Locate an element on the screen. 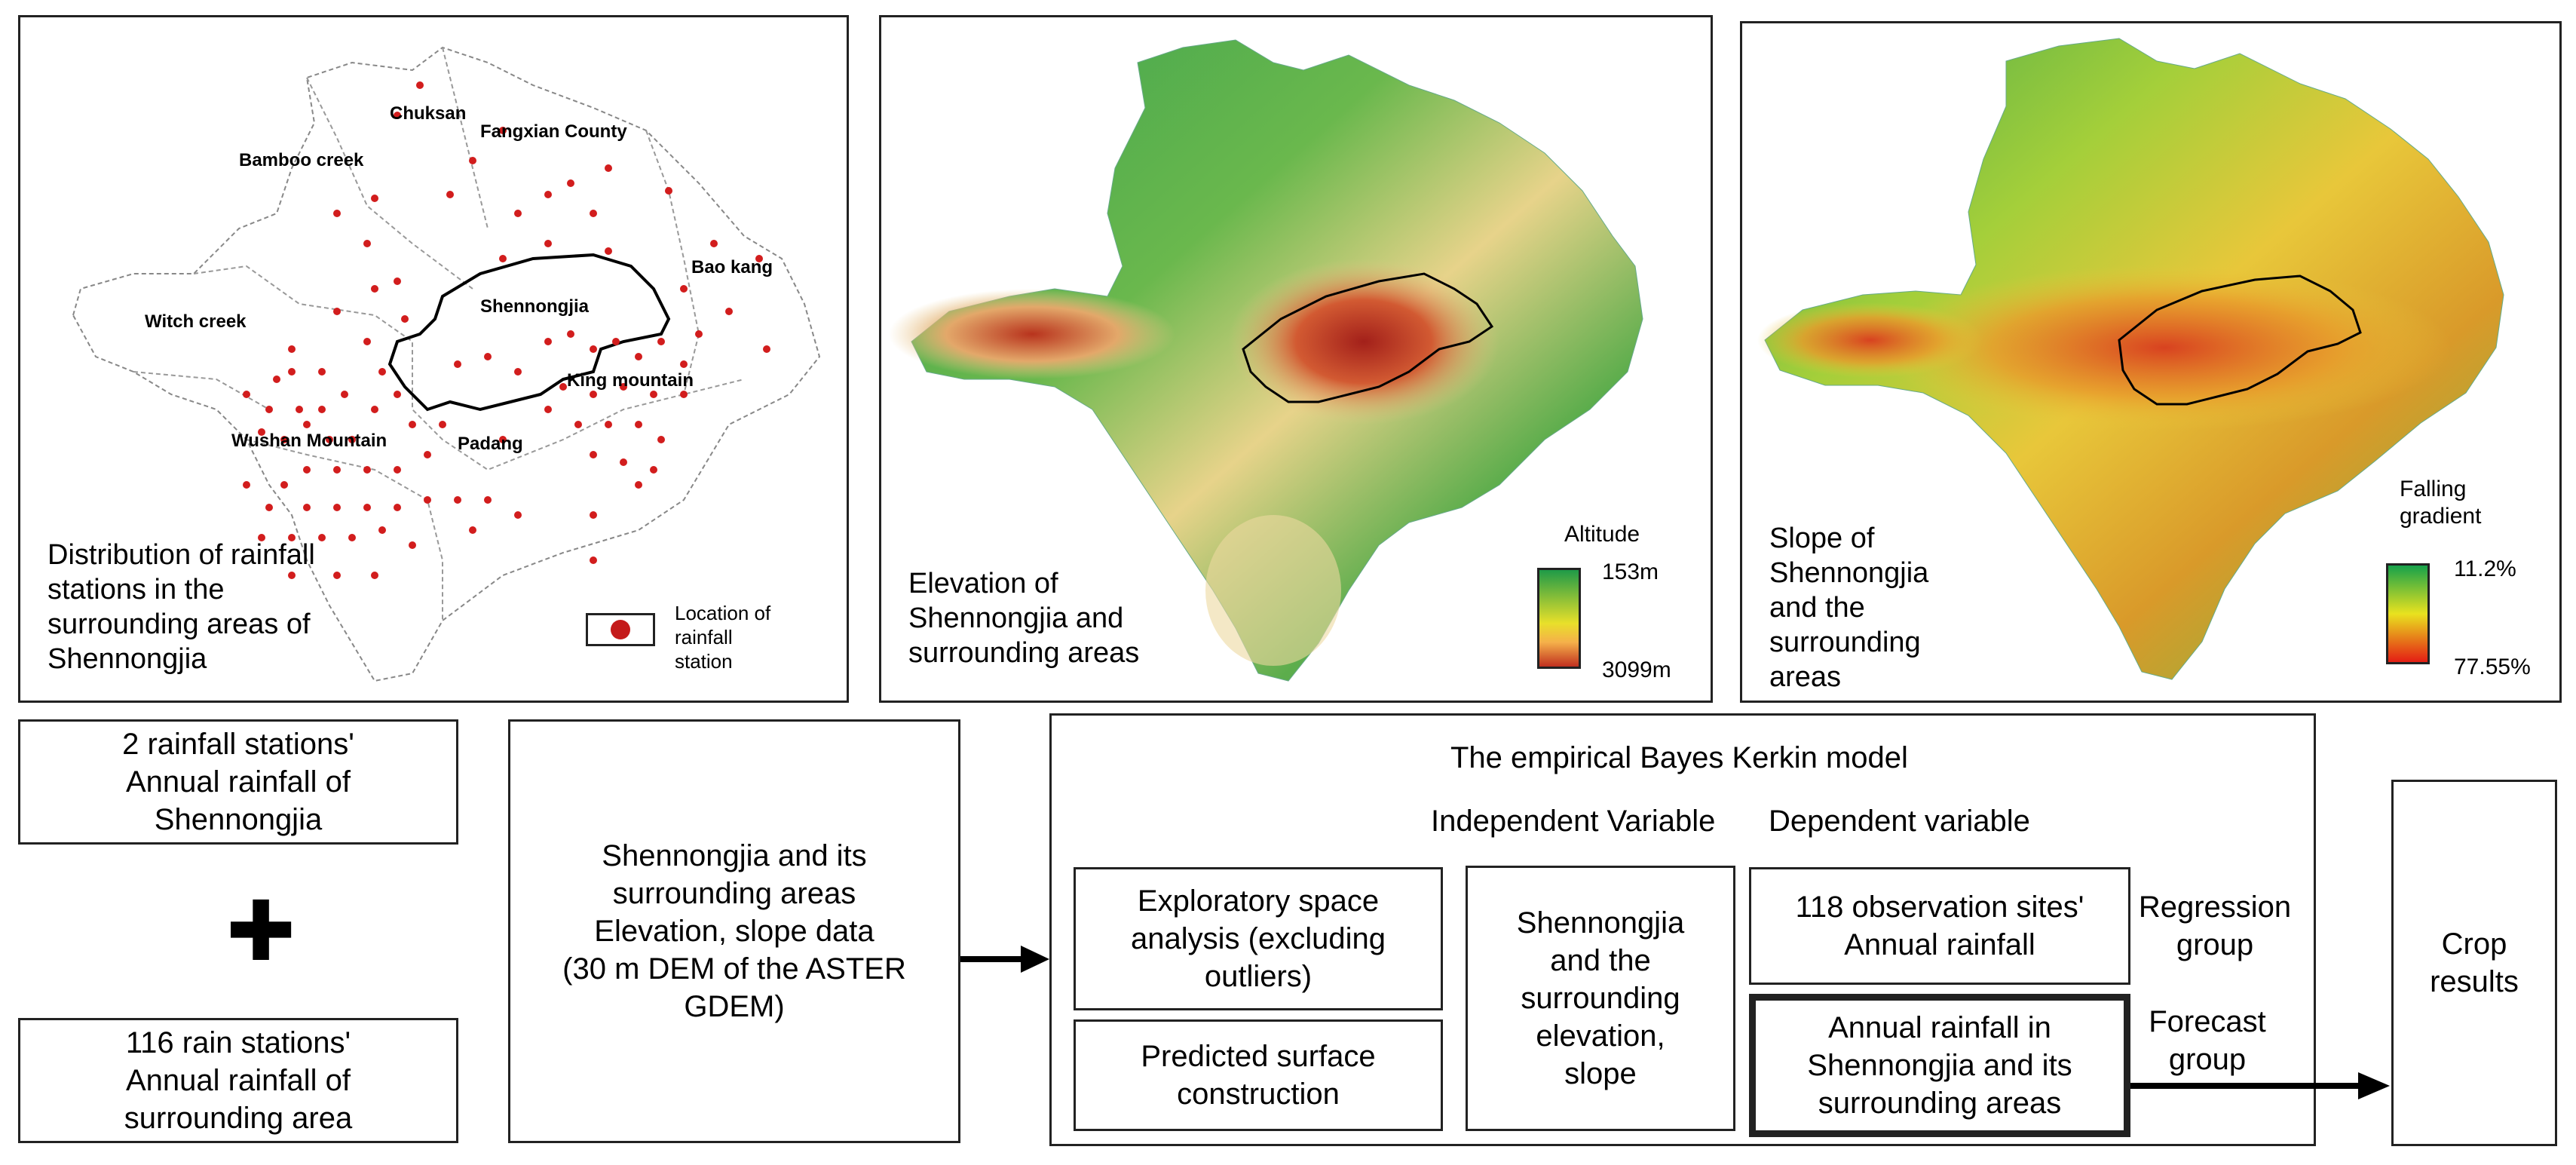 The width and height of the screenshot is (2576, 1165). slope-legend-bar is located at coordinates (2408, 613).